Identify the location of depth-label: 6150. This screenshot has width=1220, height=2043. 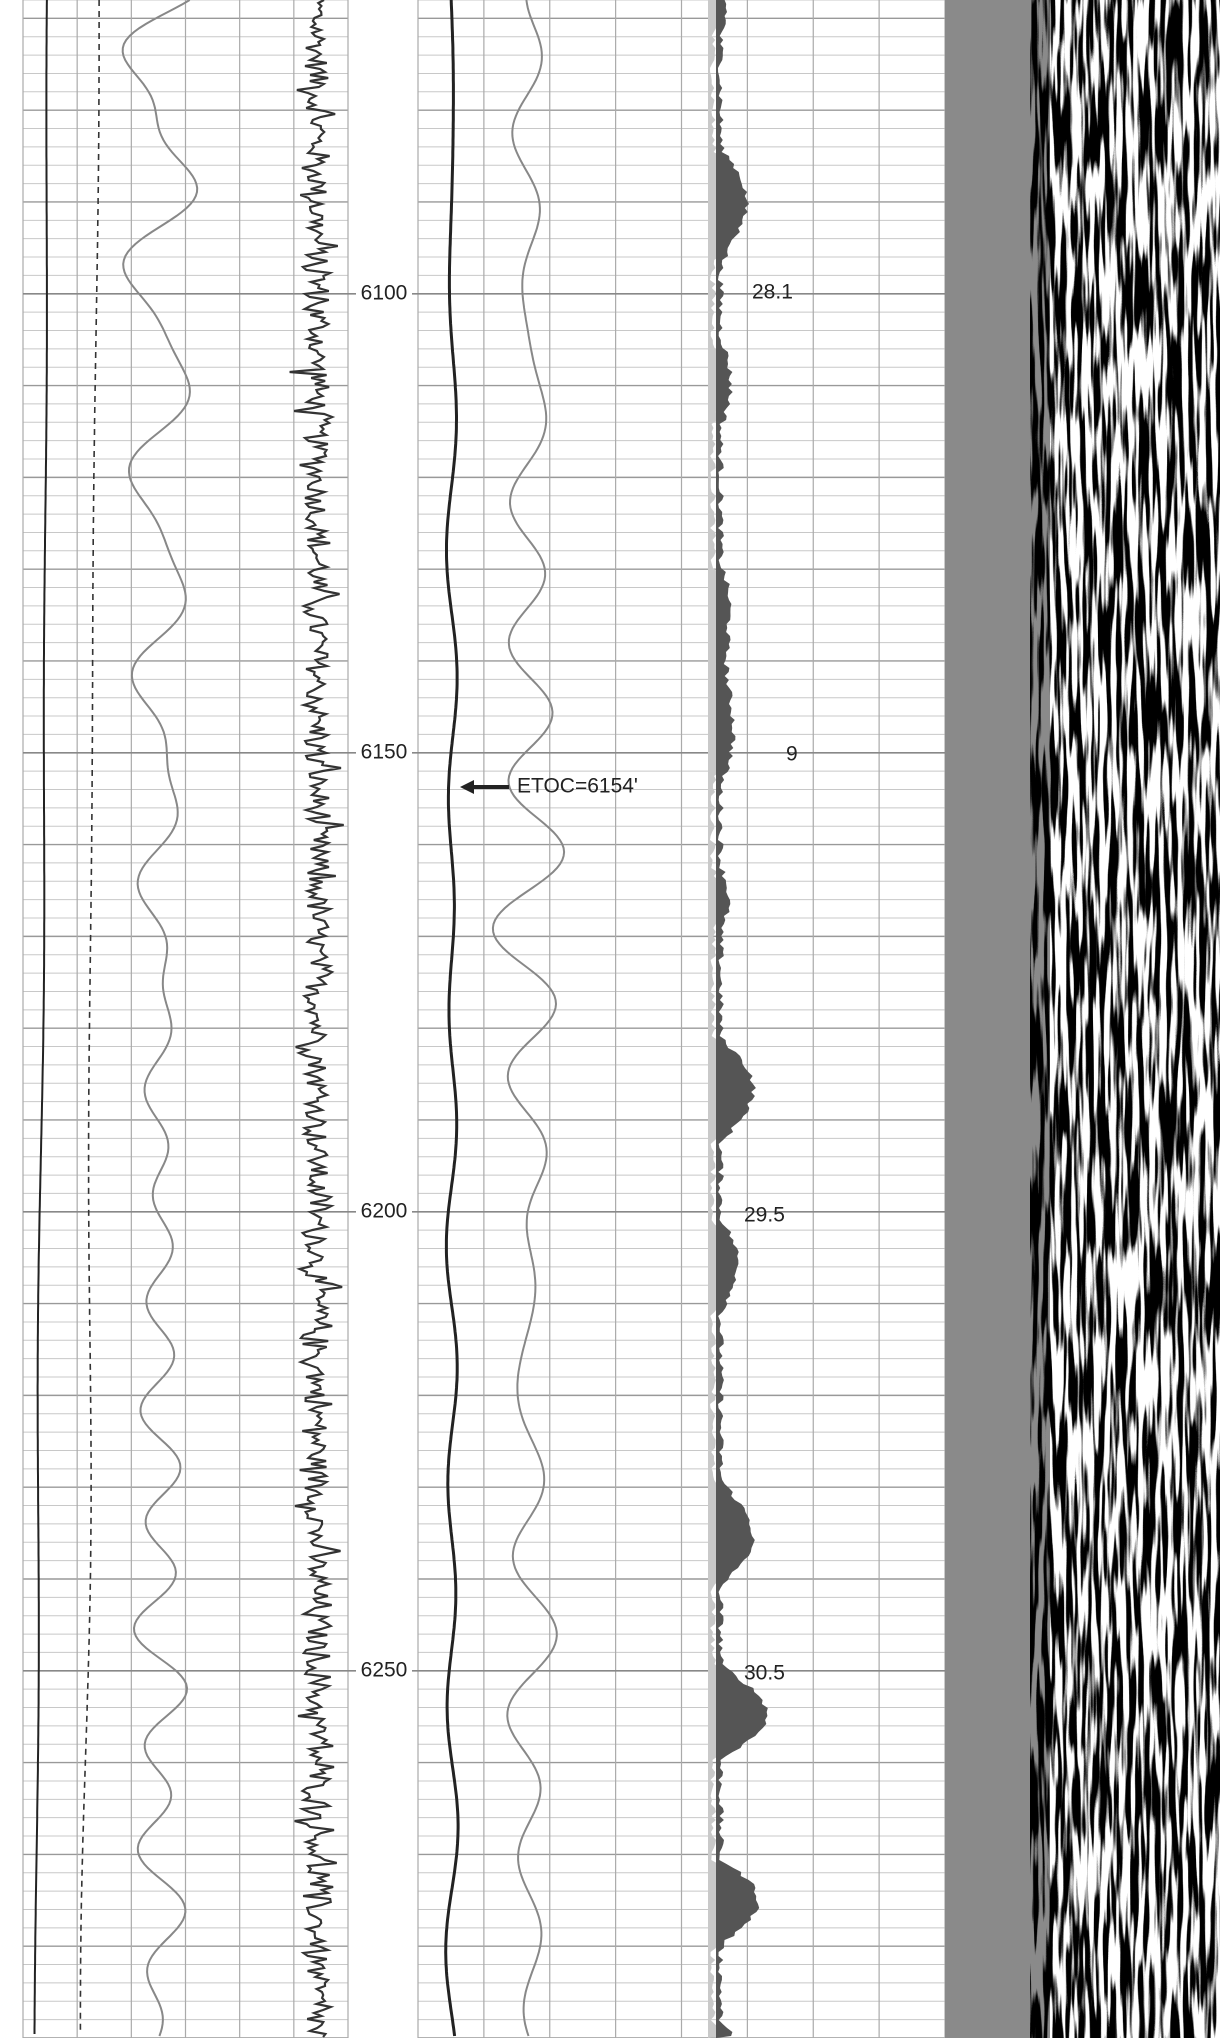
(384, 751).